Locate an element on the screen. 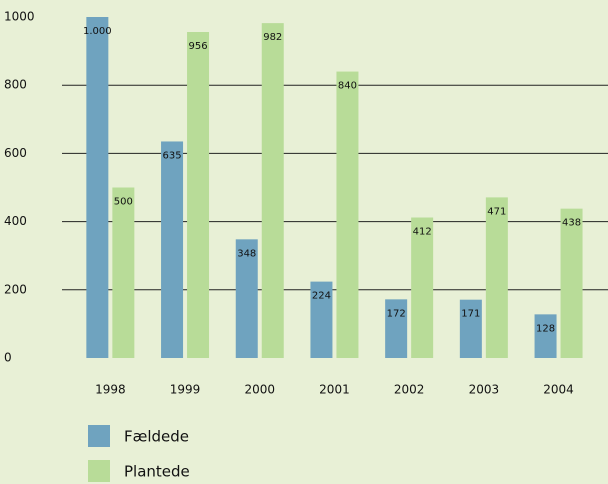  value-label: 172 is located at coordinates (396, 313).